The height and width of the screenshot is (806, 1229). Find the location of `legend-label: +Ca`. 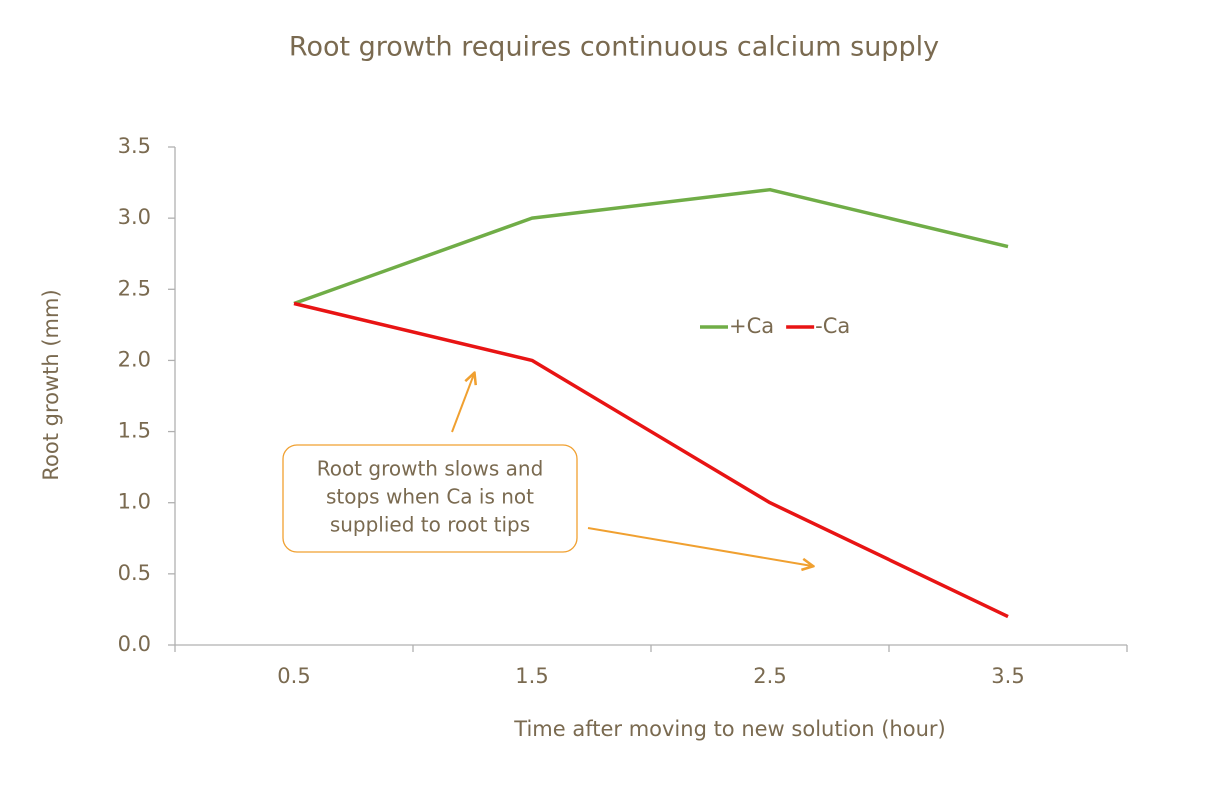

legend-label: +Ca is located at coordinates (751, 326).